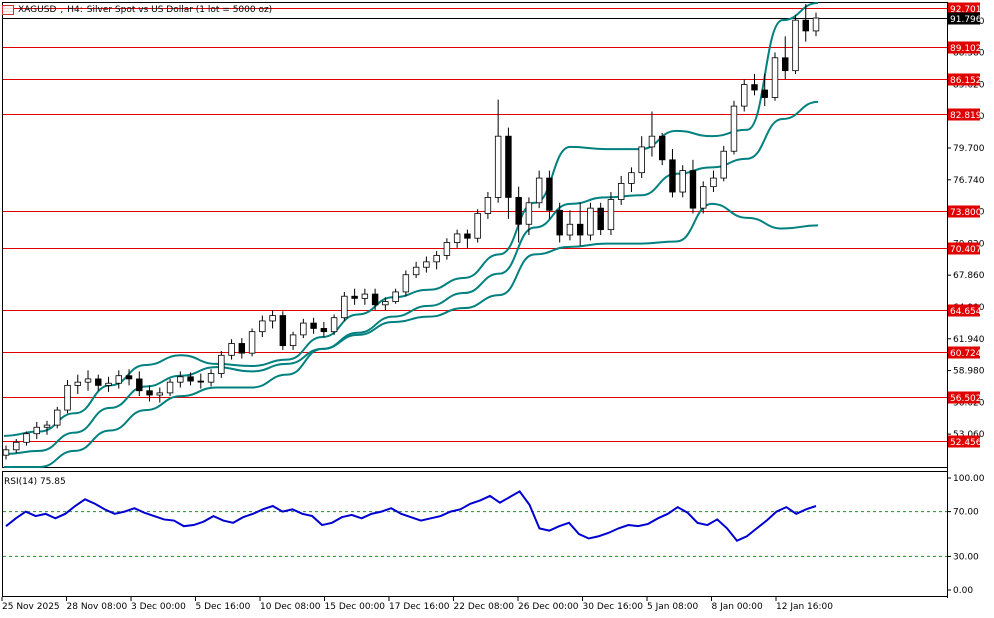 This screenshot has height=618, width=994. I want to click on rsi-tick-0: 100.00, so click(969, 479).